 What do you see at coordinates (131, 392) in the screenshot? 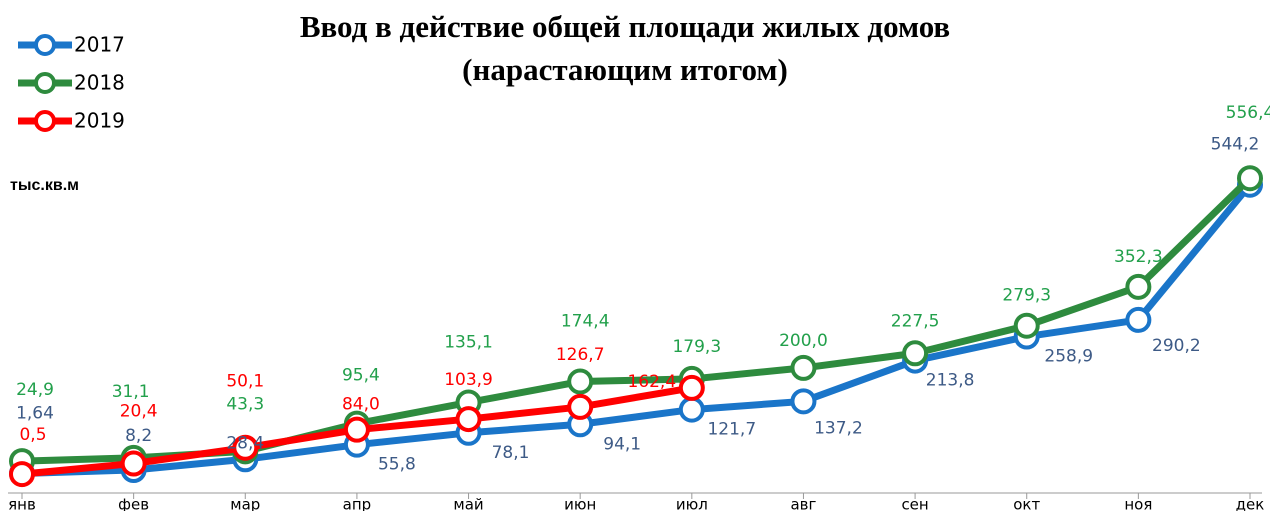
I see `data-label: 31,1` at bounding box center [131, 392].